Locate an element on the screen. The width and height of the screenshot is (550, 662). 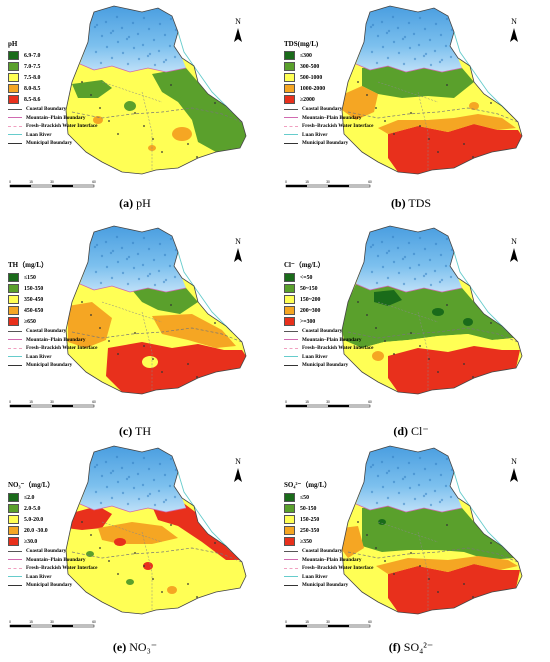
map-no3: N 0 15 30 60 is located at coordinates (128, 536).